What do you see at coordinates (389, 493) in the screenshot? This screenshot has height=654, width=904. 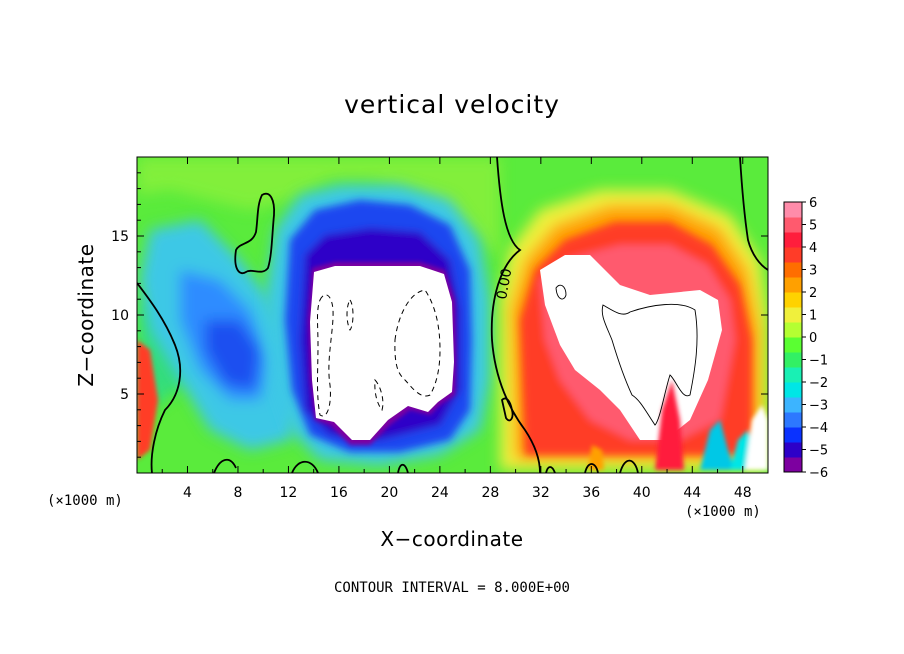 I see `x-tick-label: 20` at bounding box center [389, 493].